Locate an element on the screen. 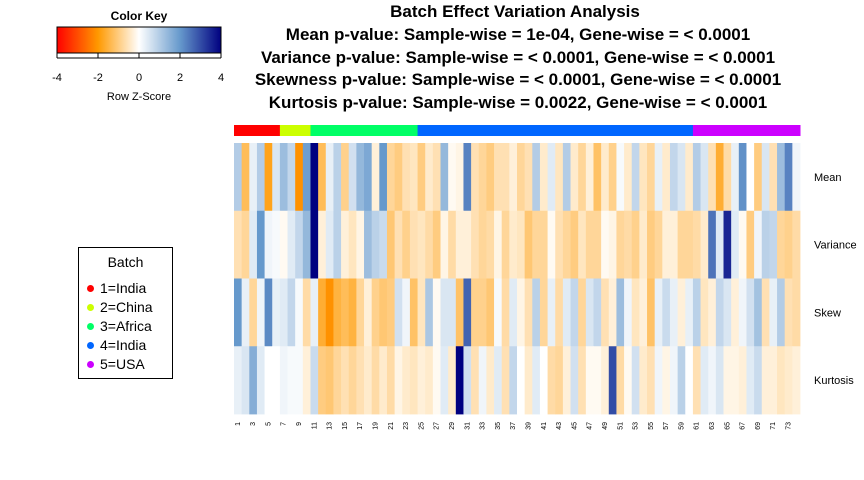 This screenshot has width=864, height=480. column-label: 31 is located at coordinates (467, 426).